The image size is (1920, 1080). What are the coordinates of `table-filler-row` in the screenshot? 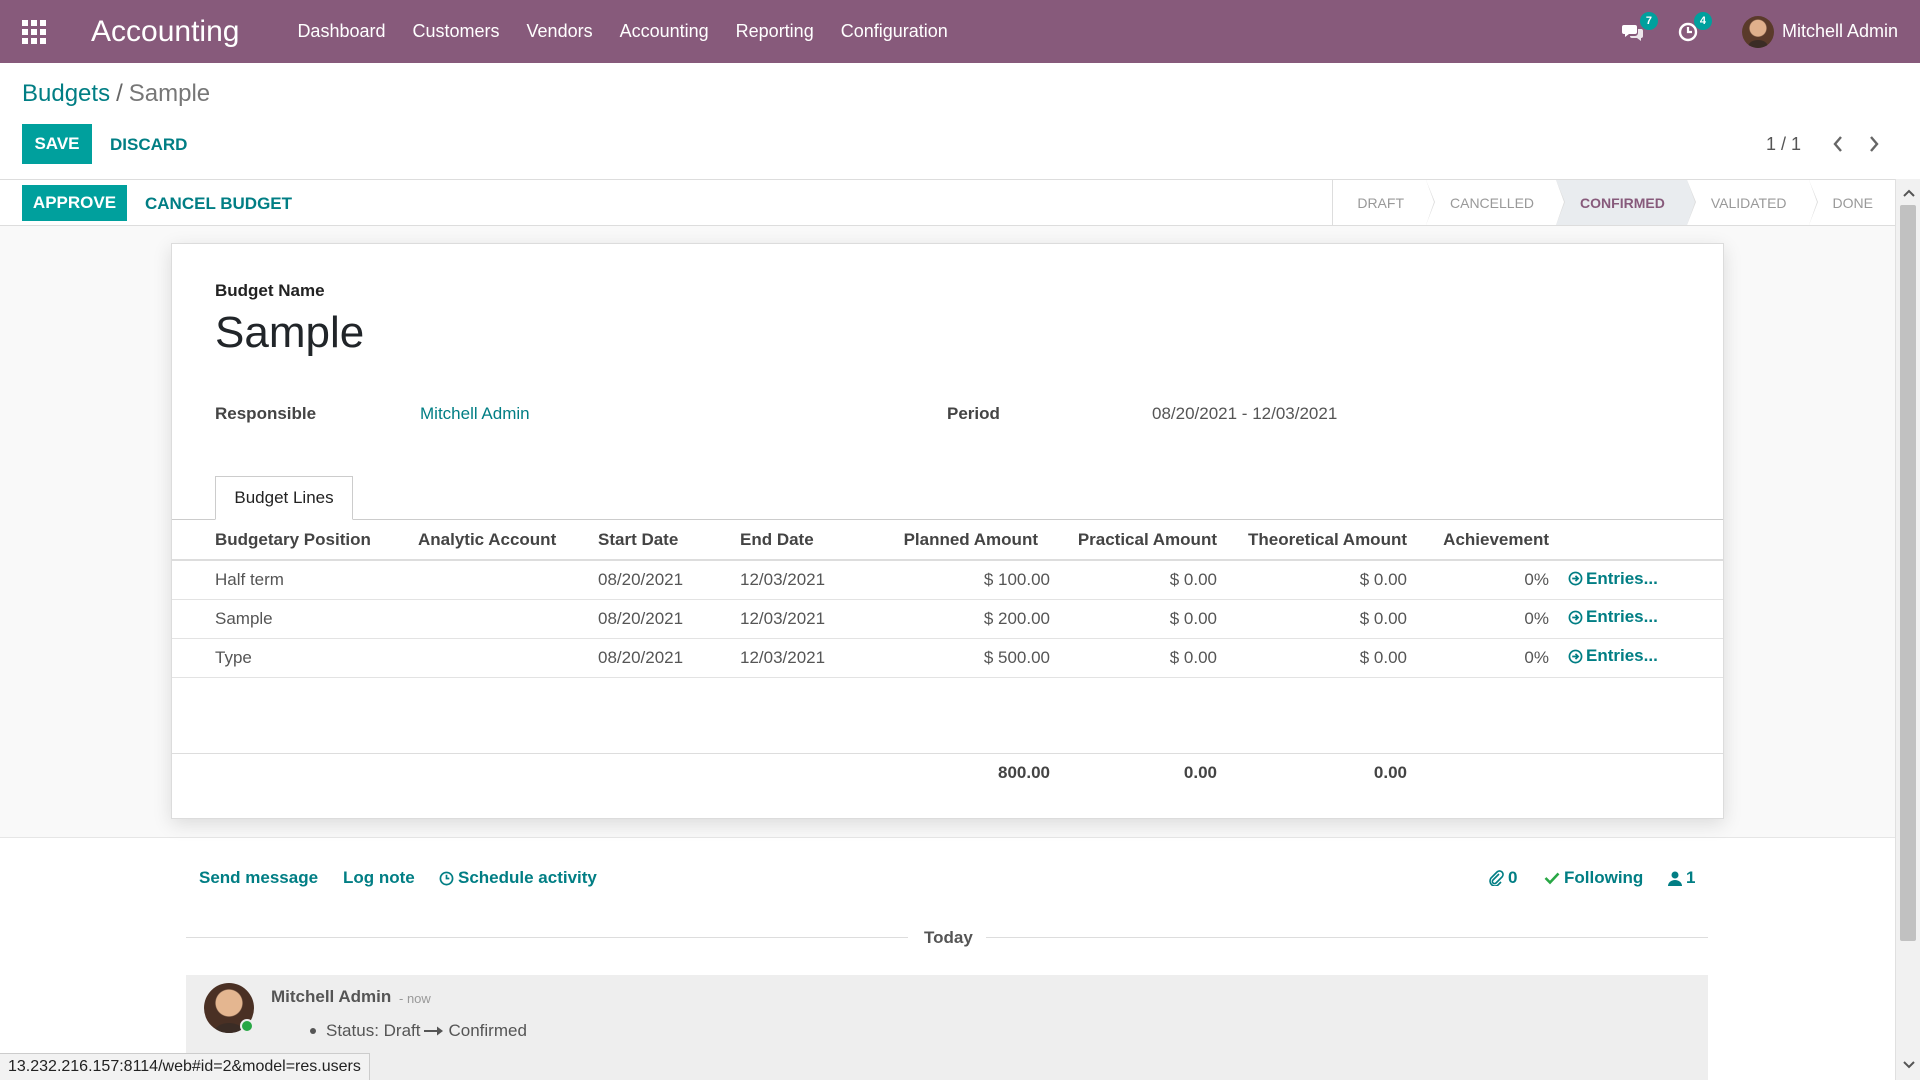 It's located at (947, 715).